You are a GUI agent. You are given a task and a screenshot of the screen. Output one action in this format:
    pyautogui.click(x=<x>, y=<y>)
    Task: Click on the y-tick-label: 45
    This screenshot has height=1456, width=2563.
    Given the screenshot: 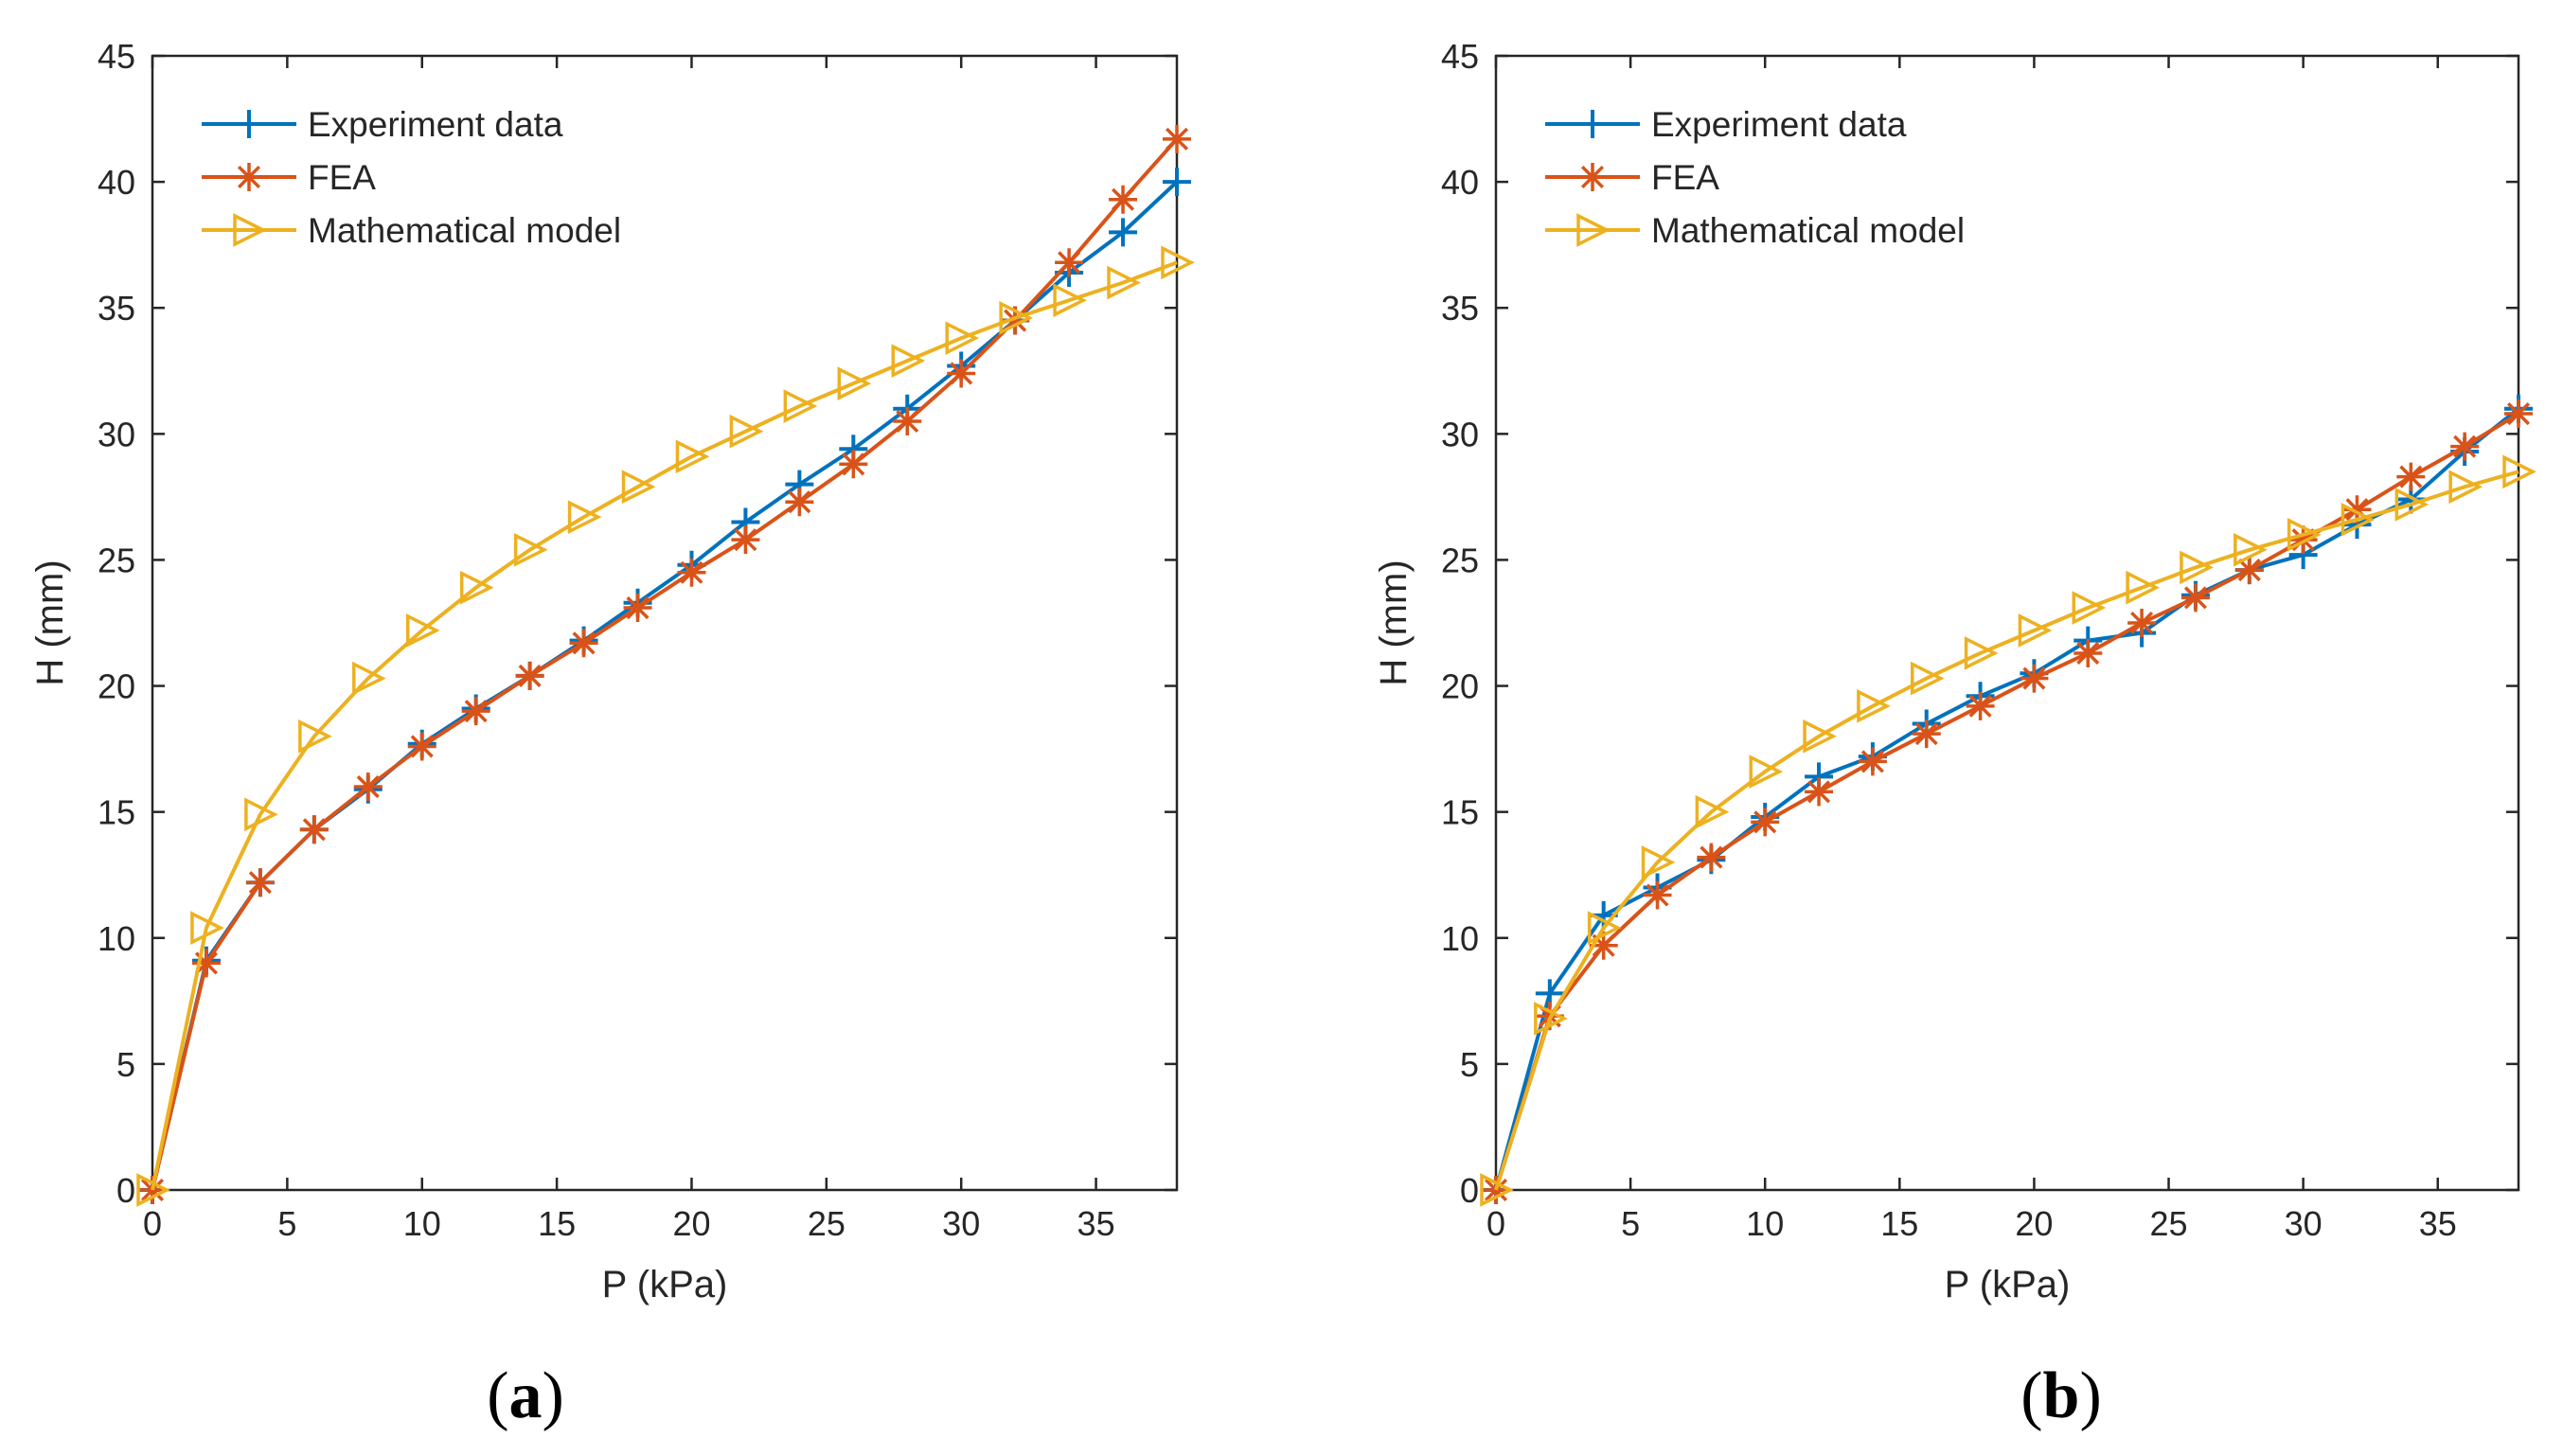 What is the action you would take?
    pyautogui.click(x=116, y=56)
    